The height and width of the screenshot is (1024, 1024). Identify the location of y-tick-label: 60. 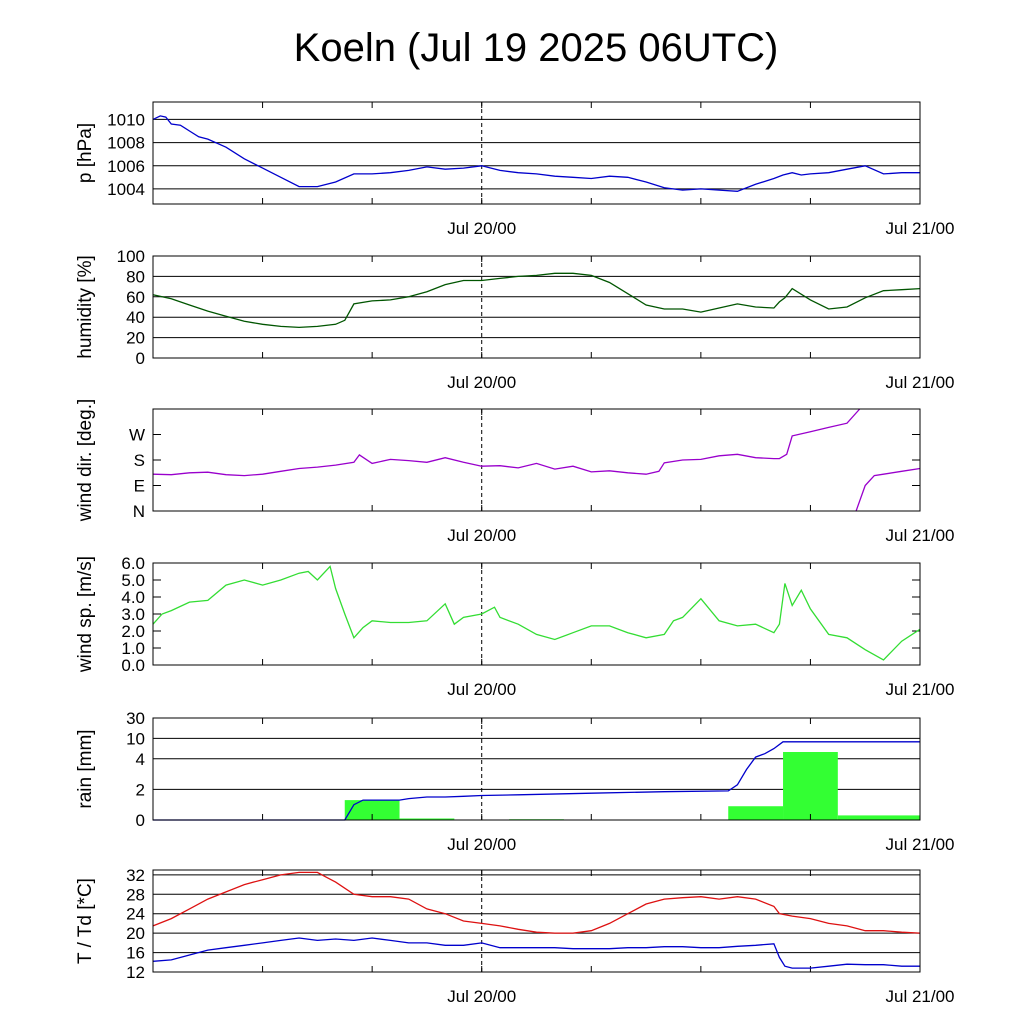
(135, 297).